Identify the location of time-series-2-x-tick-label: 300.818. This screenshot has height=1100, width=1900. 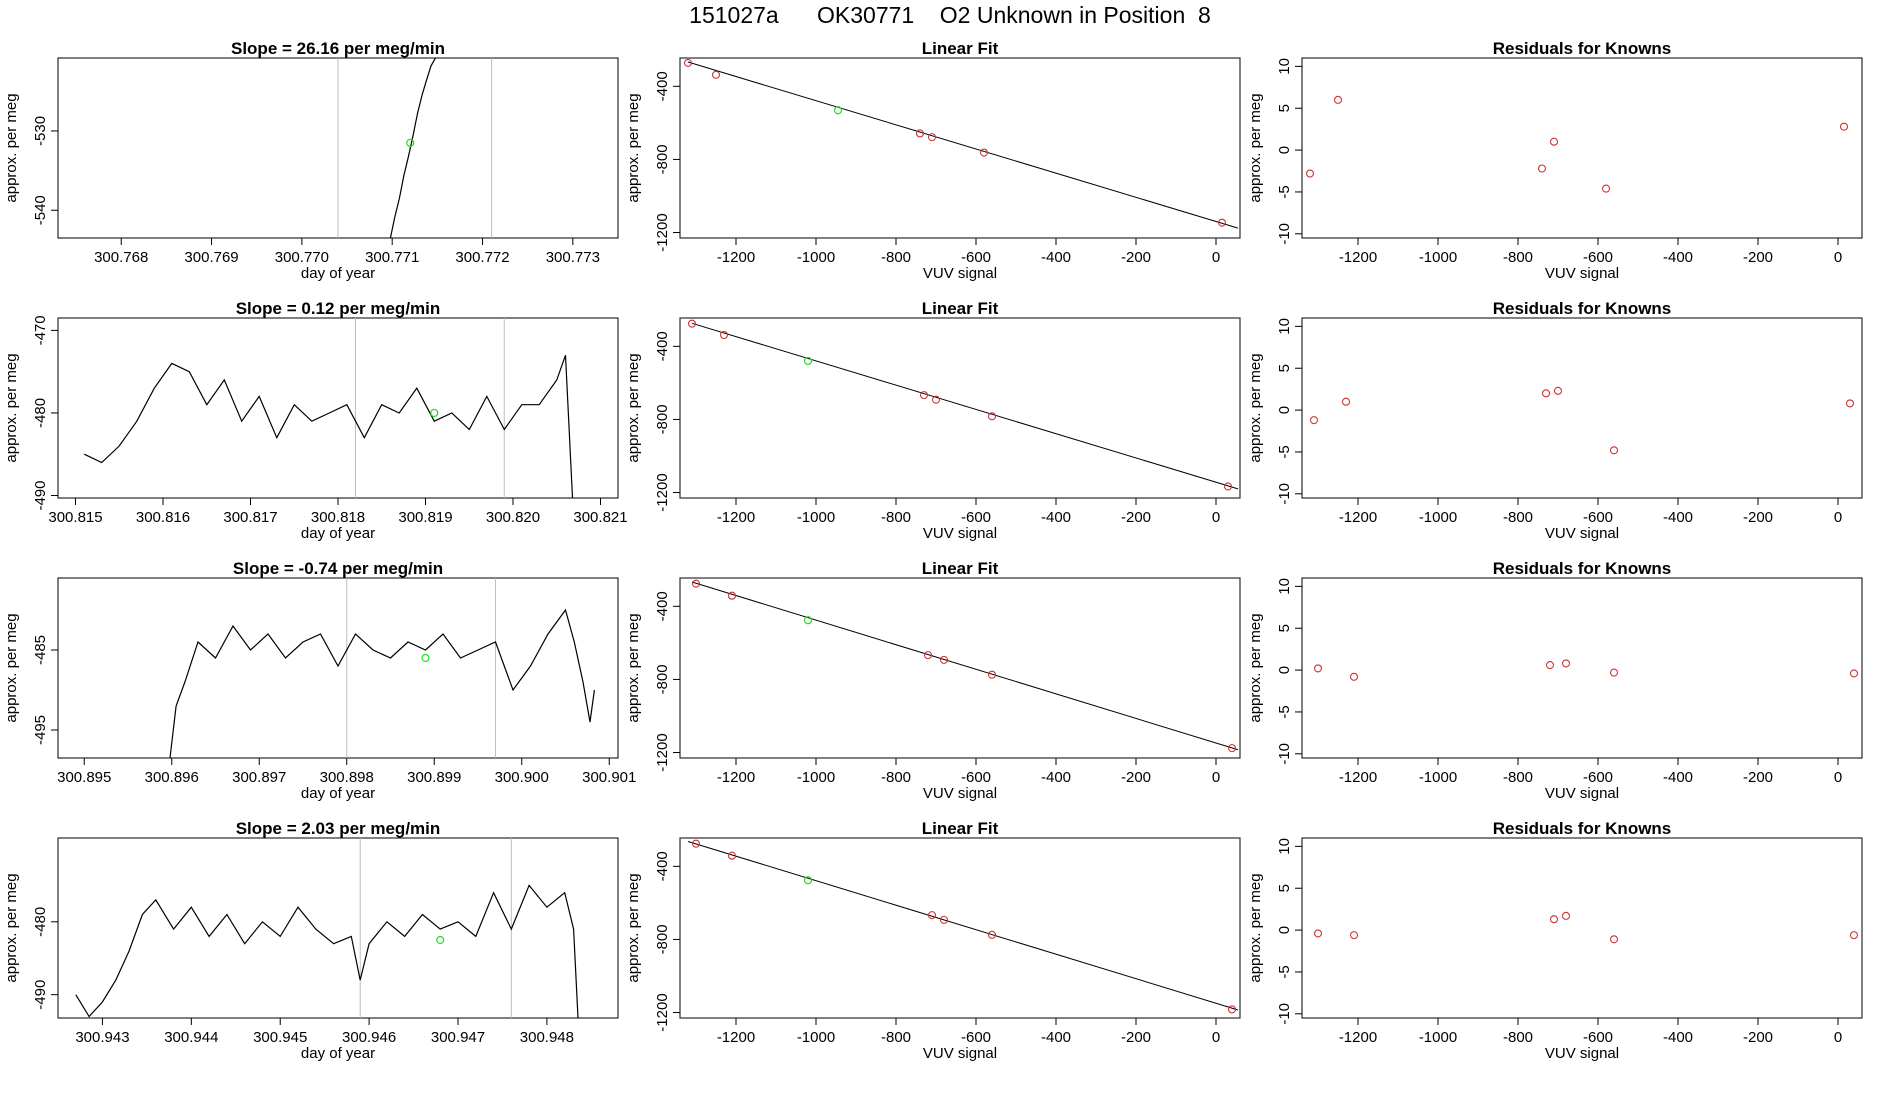
(338, 517).